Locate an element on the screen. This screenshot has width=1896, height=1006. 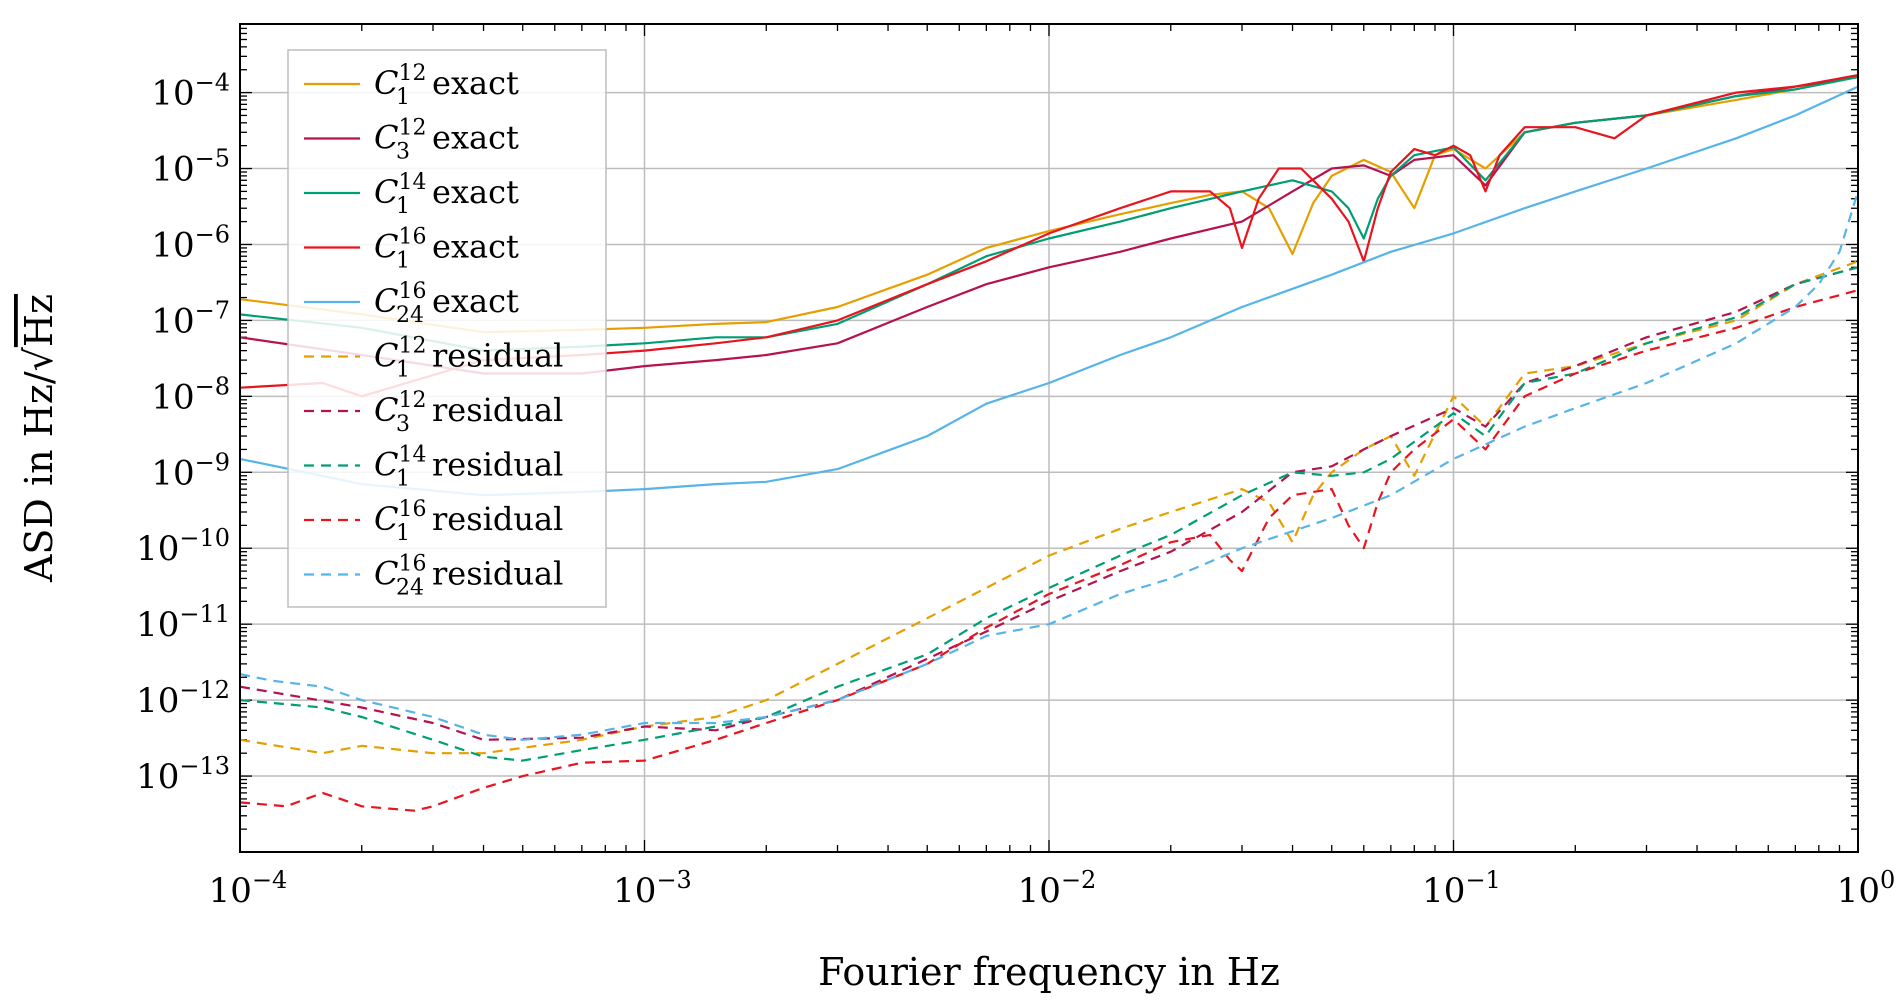
y-tick-label-8-base: 10 is located at coordinates (157, 701).